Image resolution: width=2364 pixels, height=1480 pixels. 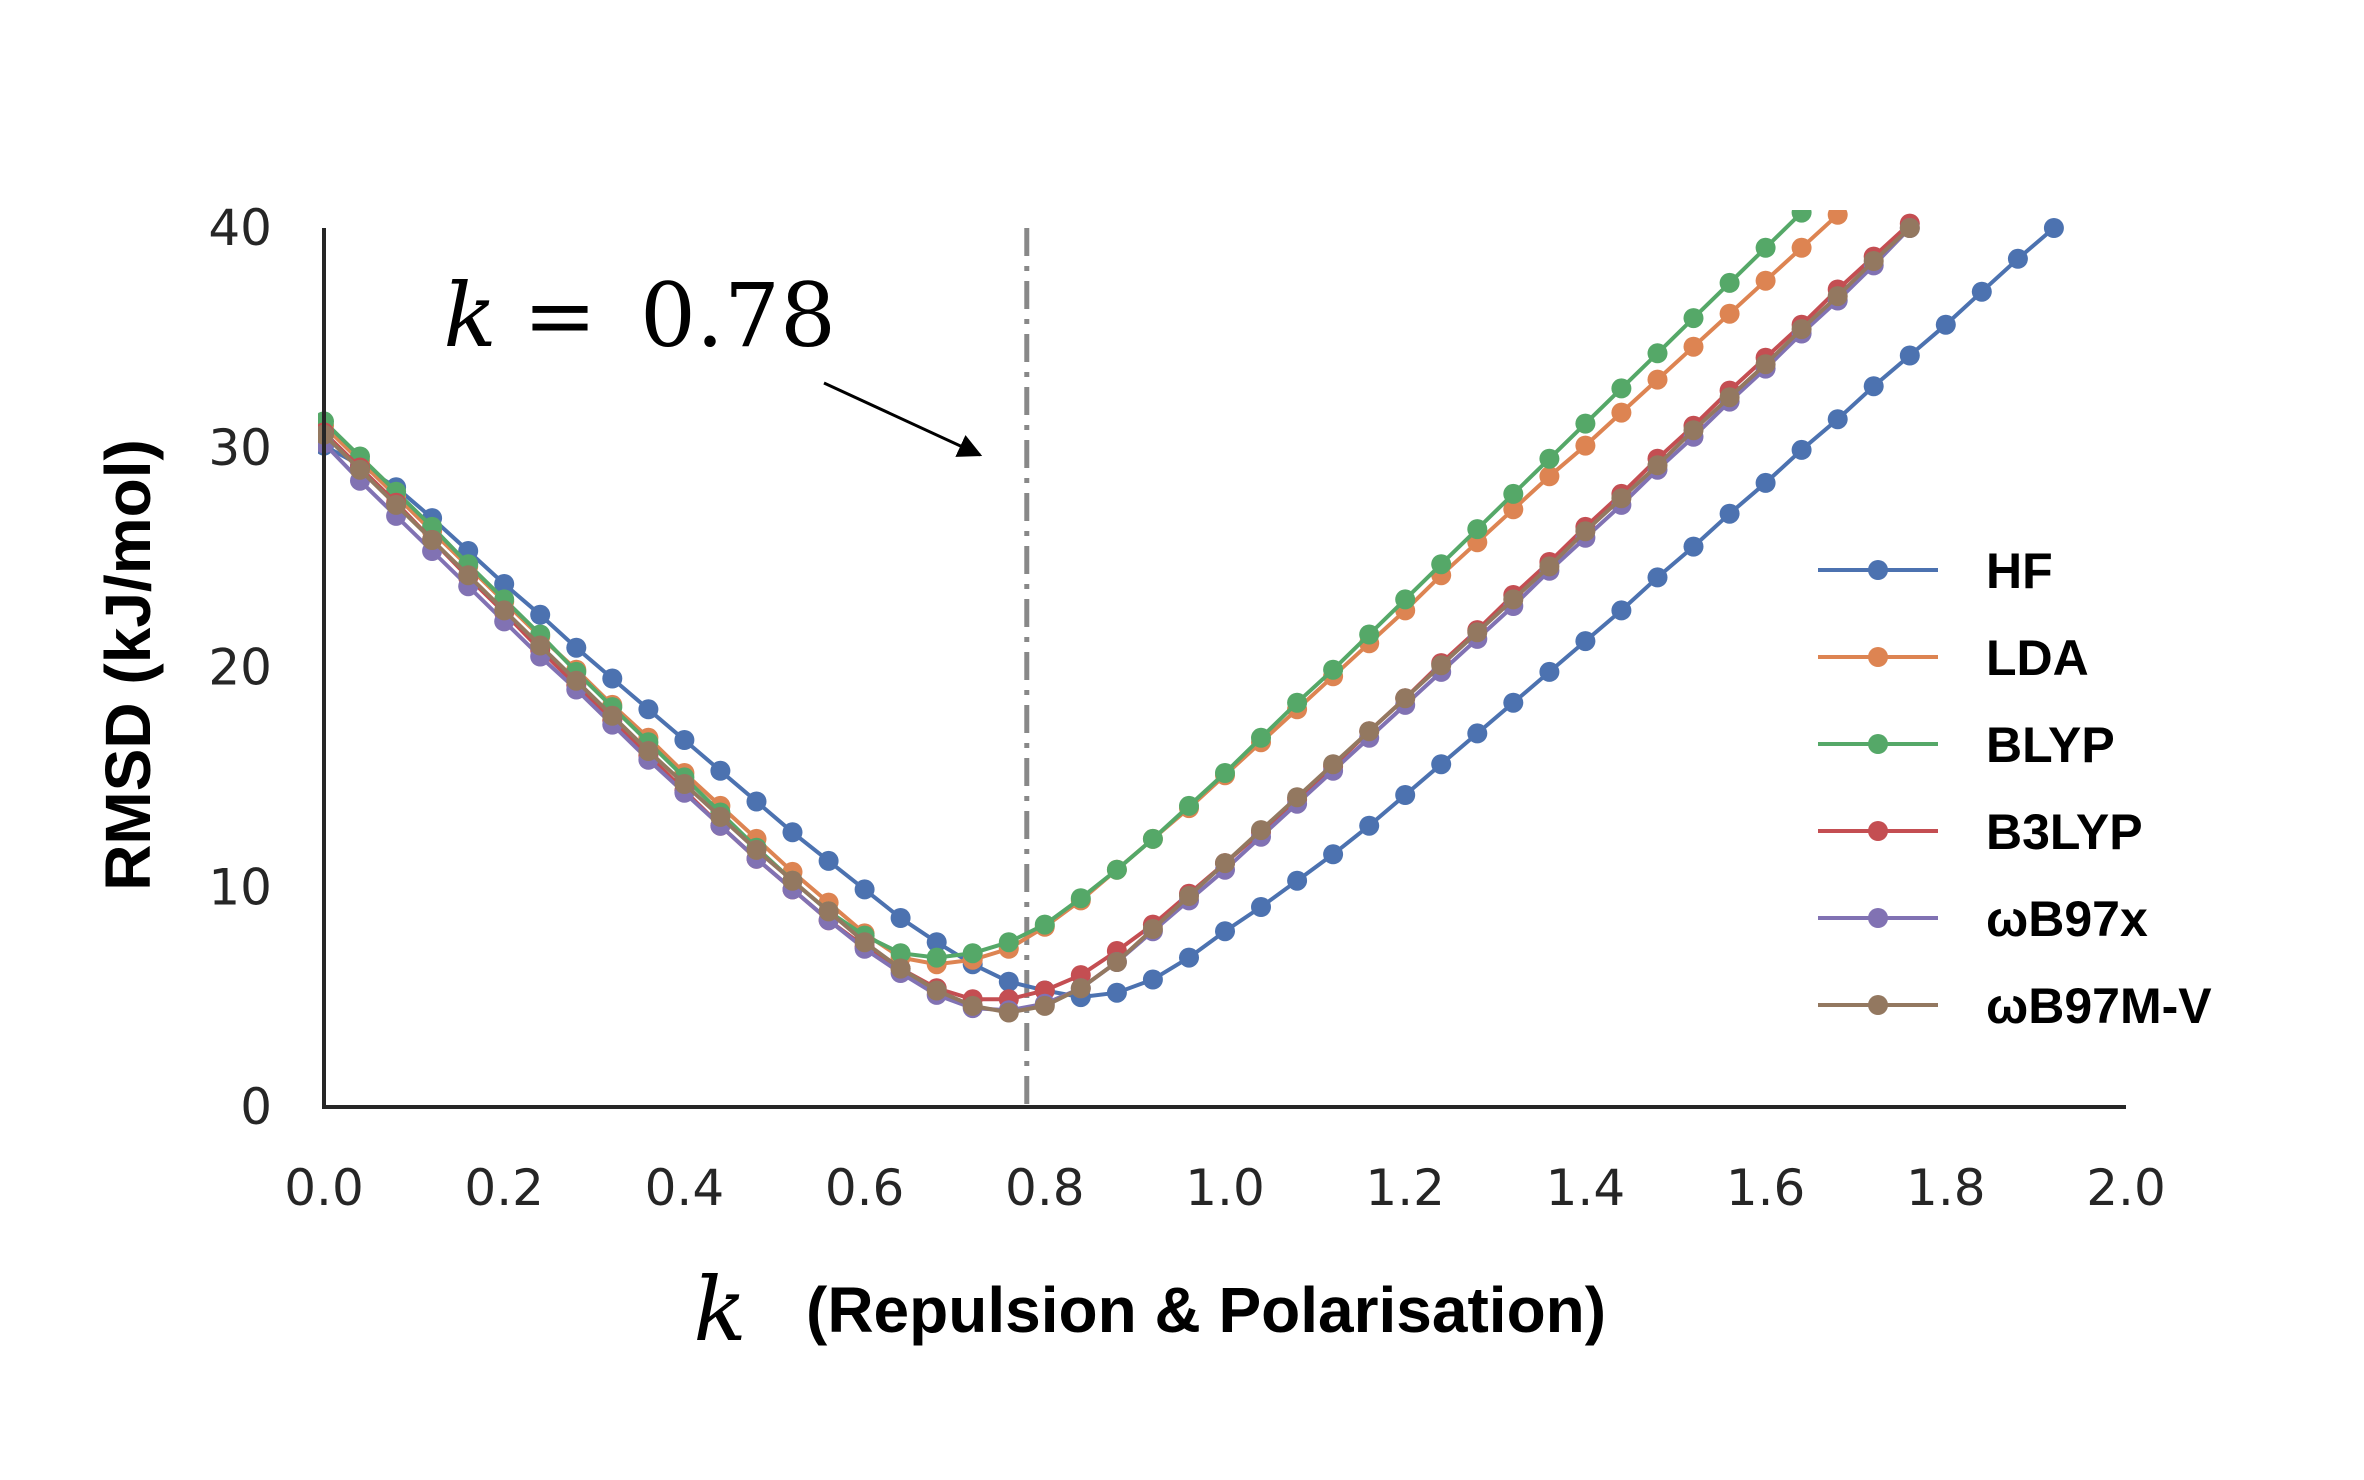 What do you see at coordinates (1586, 1188) in the screenshot?
I see `x-tick-label: 1.4` at bounding box center [1586, 1188].